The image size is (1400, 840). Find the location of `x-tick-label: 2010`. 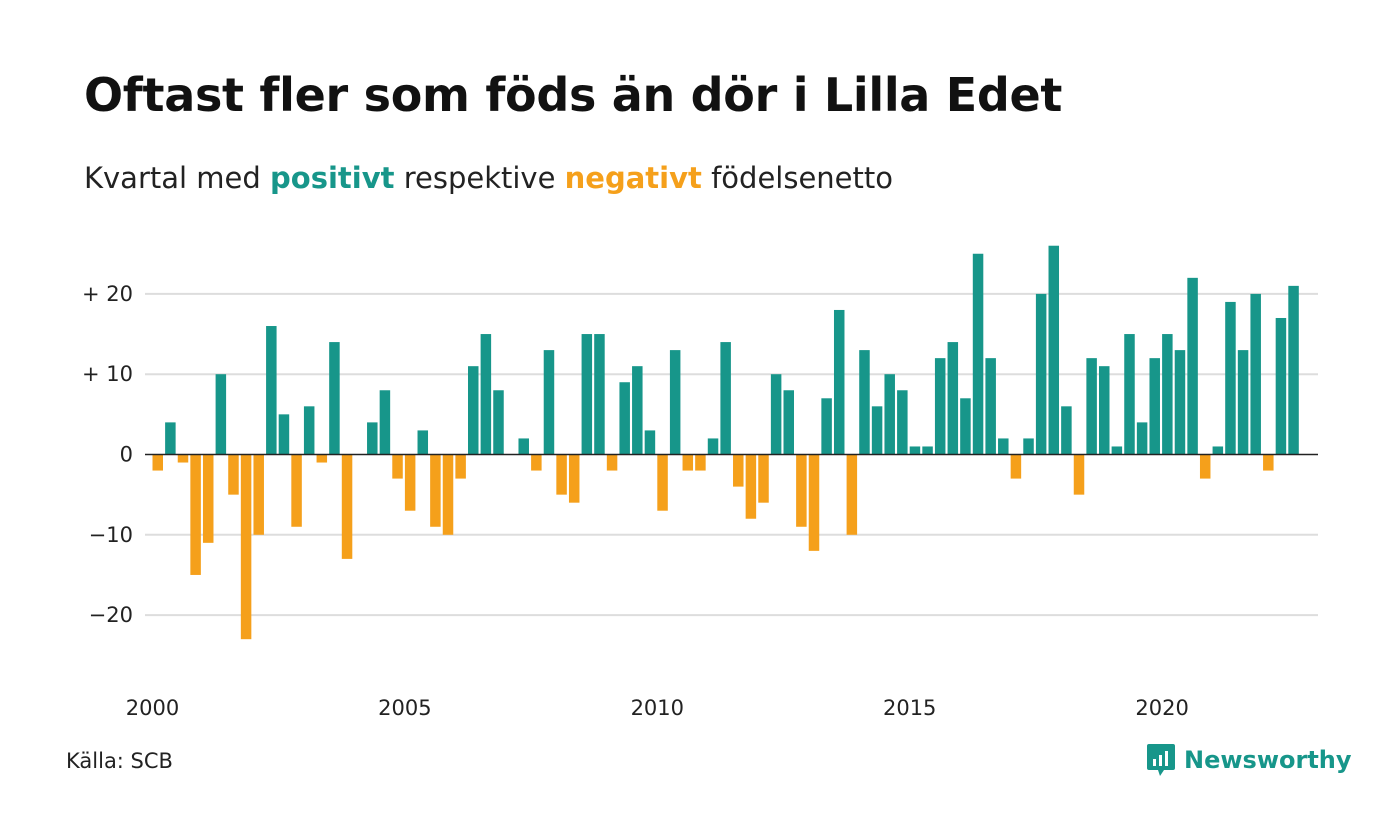

x-tick-label: 2010 is located at coordinates (657, 708).